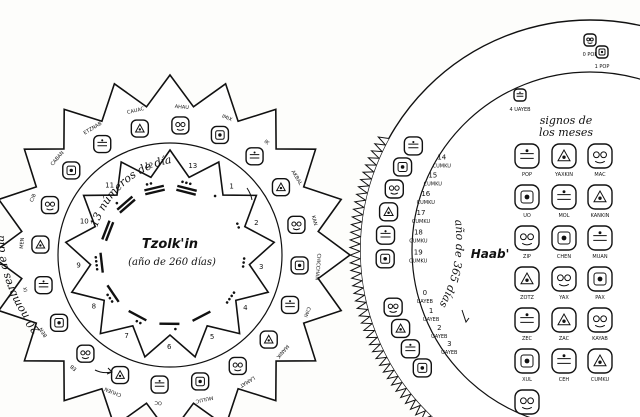 This screenshot has width=640, height=417. Describe the element at coordinates (600, 279) in the screenshot. I see `month-sign-pax` at that location.